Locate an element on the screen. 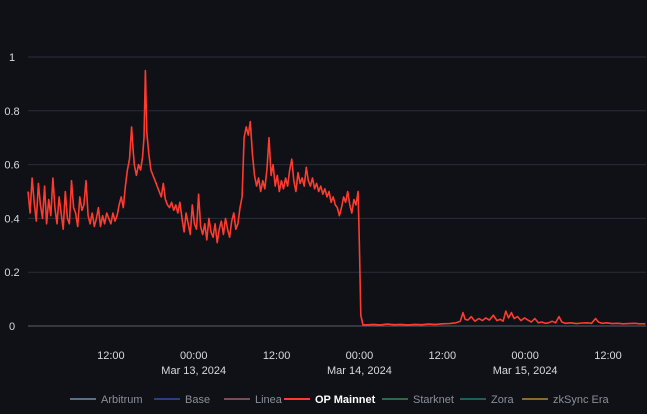 The image size is (647, 414). x-tick-date-label: Mar 15, 2024 is located at coordinates (525, 371).